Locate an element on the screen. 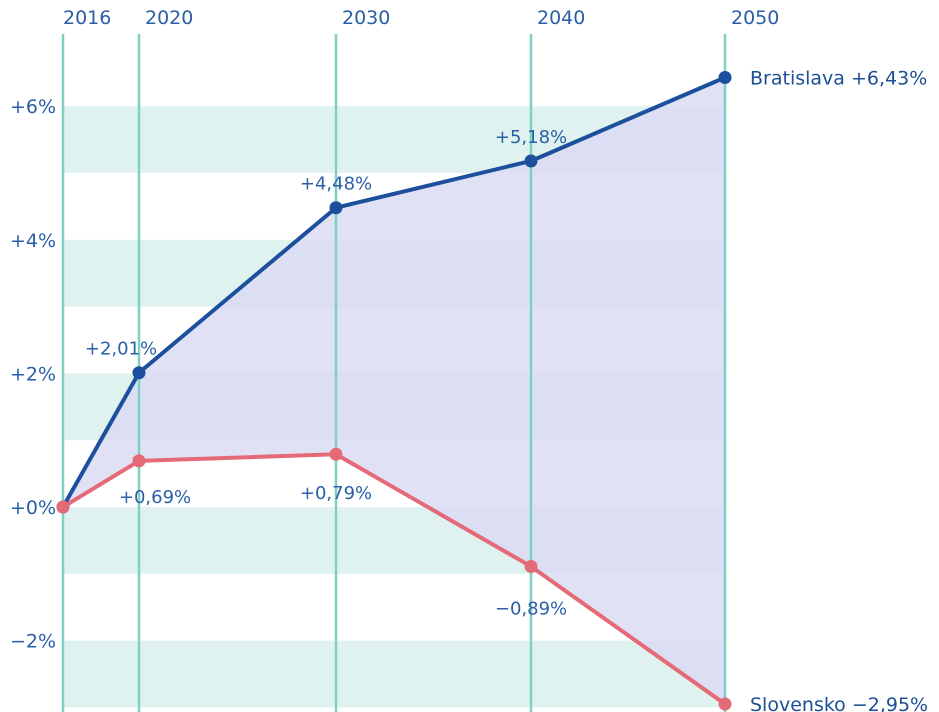 The height and width of the screenshot is (712, 939). slovensko-data-label: −0,89% is located at coordinates (531, 608).